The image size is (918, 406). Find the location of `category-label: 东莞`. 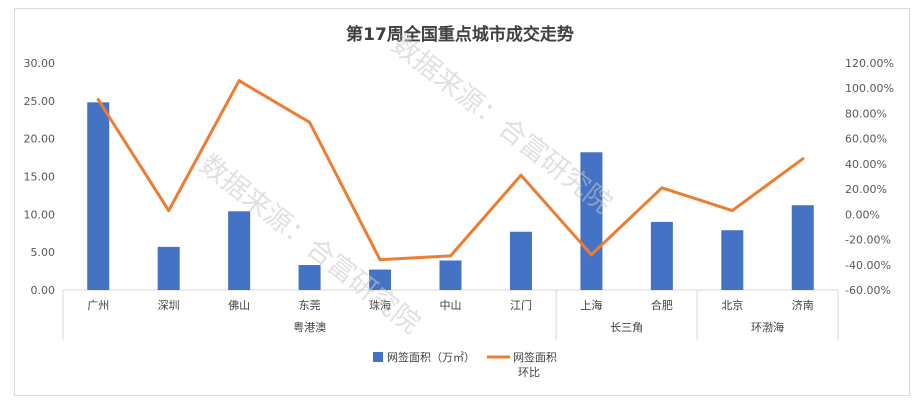

category-label: 东莞 is located at coordinates (310, 305).